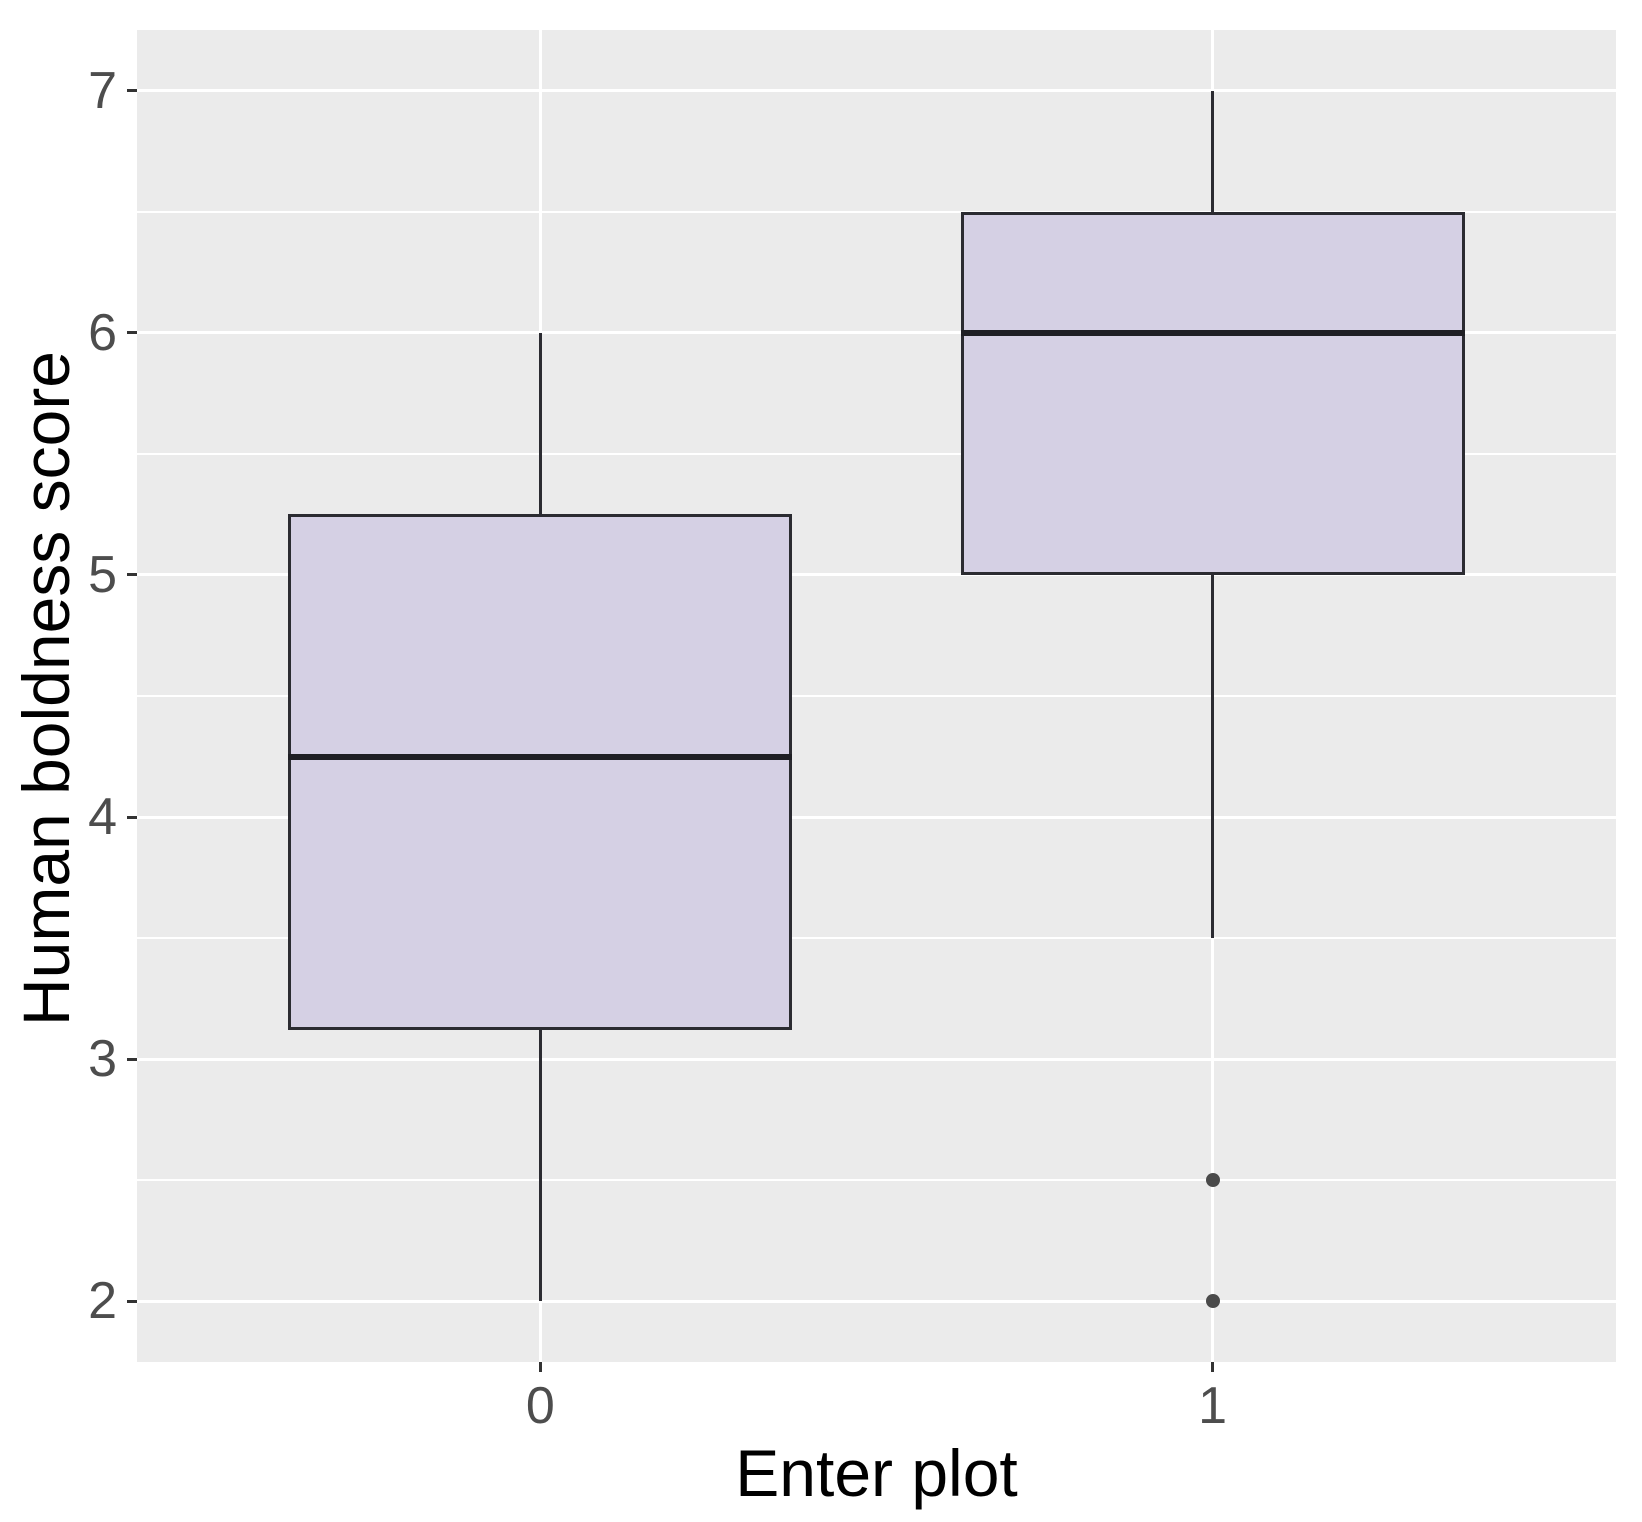  What do you see at coordinates (102, 817) in the screenshot?
I see `y-tick-label: 4` at bounding box center [102, 817].